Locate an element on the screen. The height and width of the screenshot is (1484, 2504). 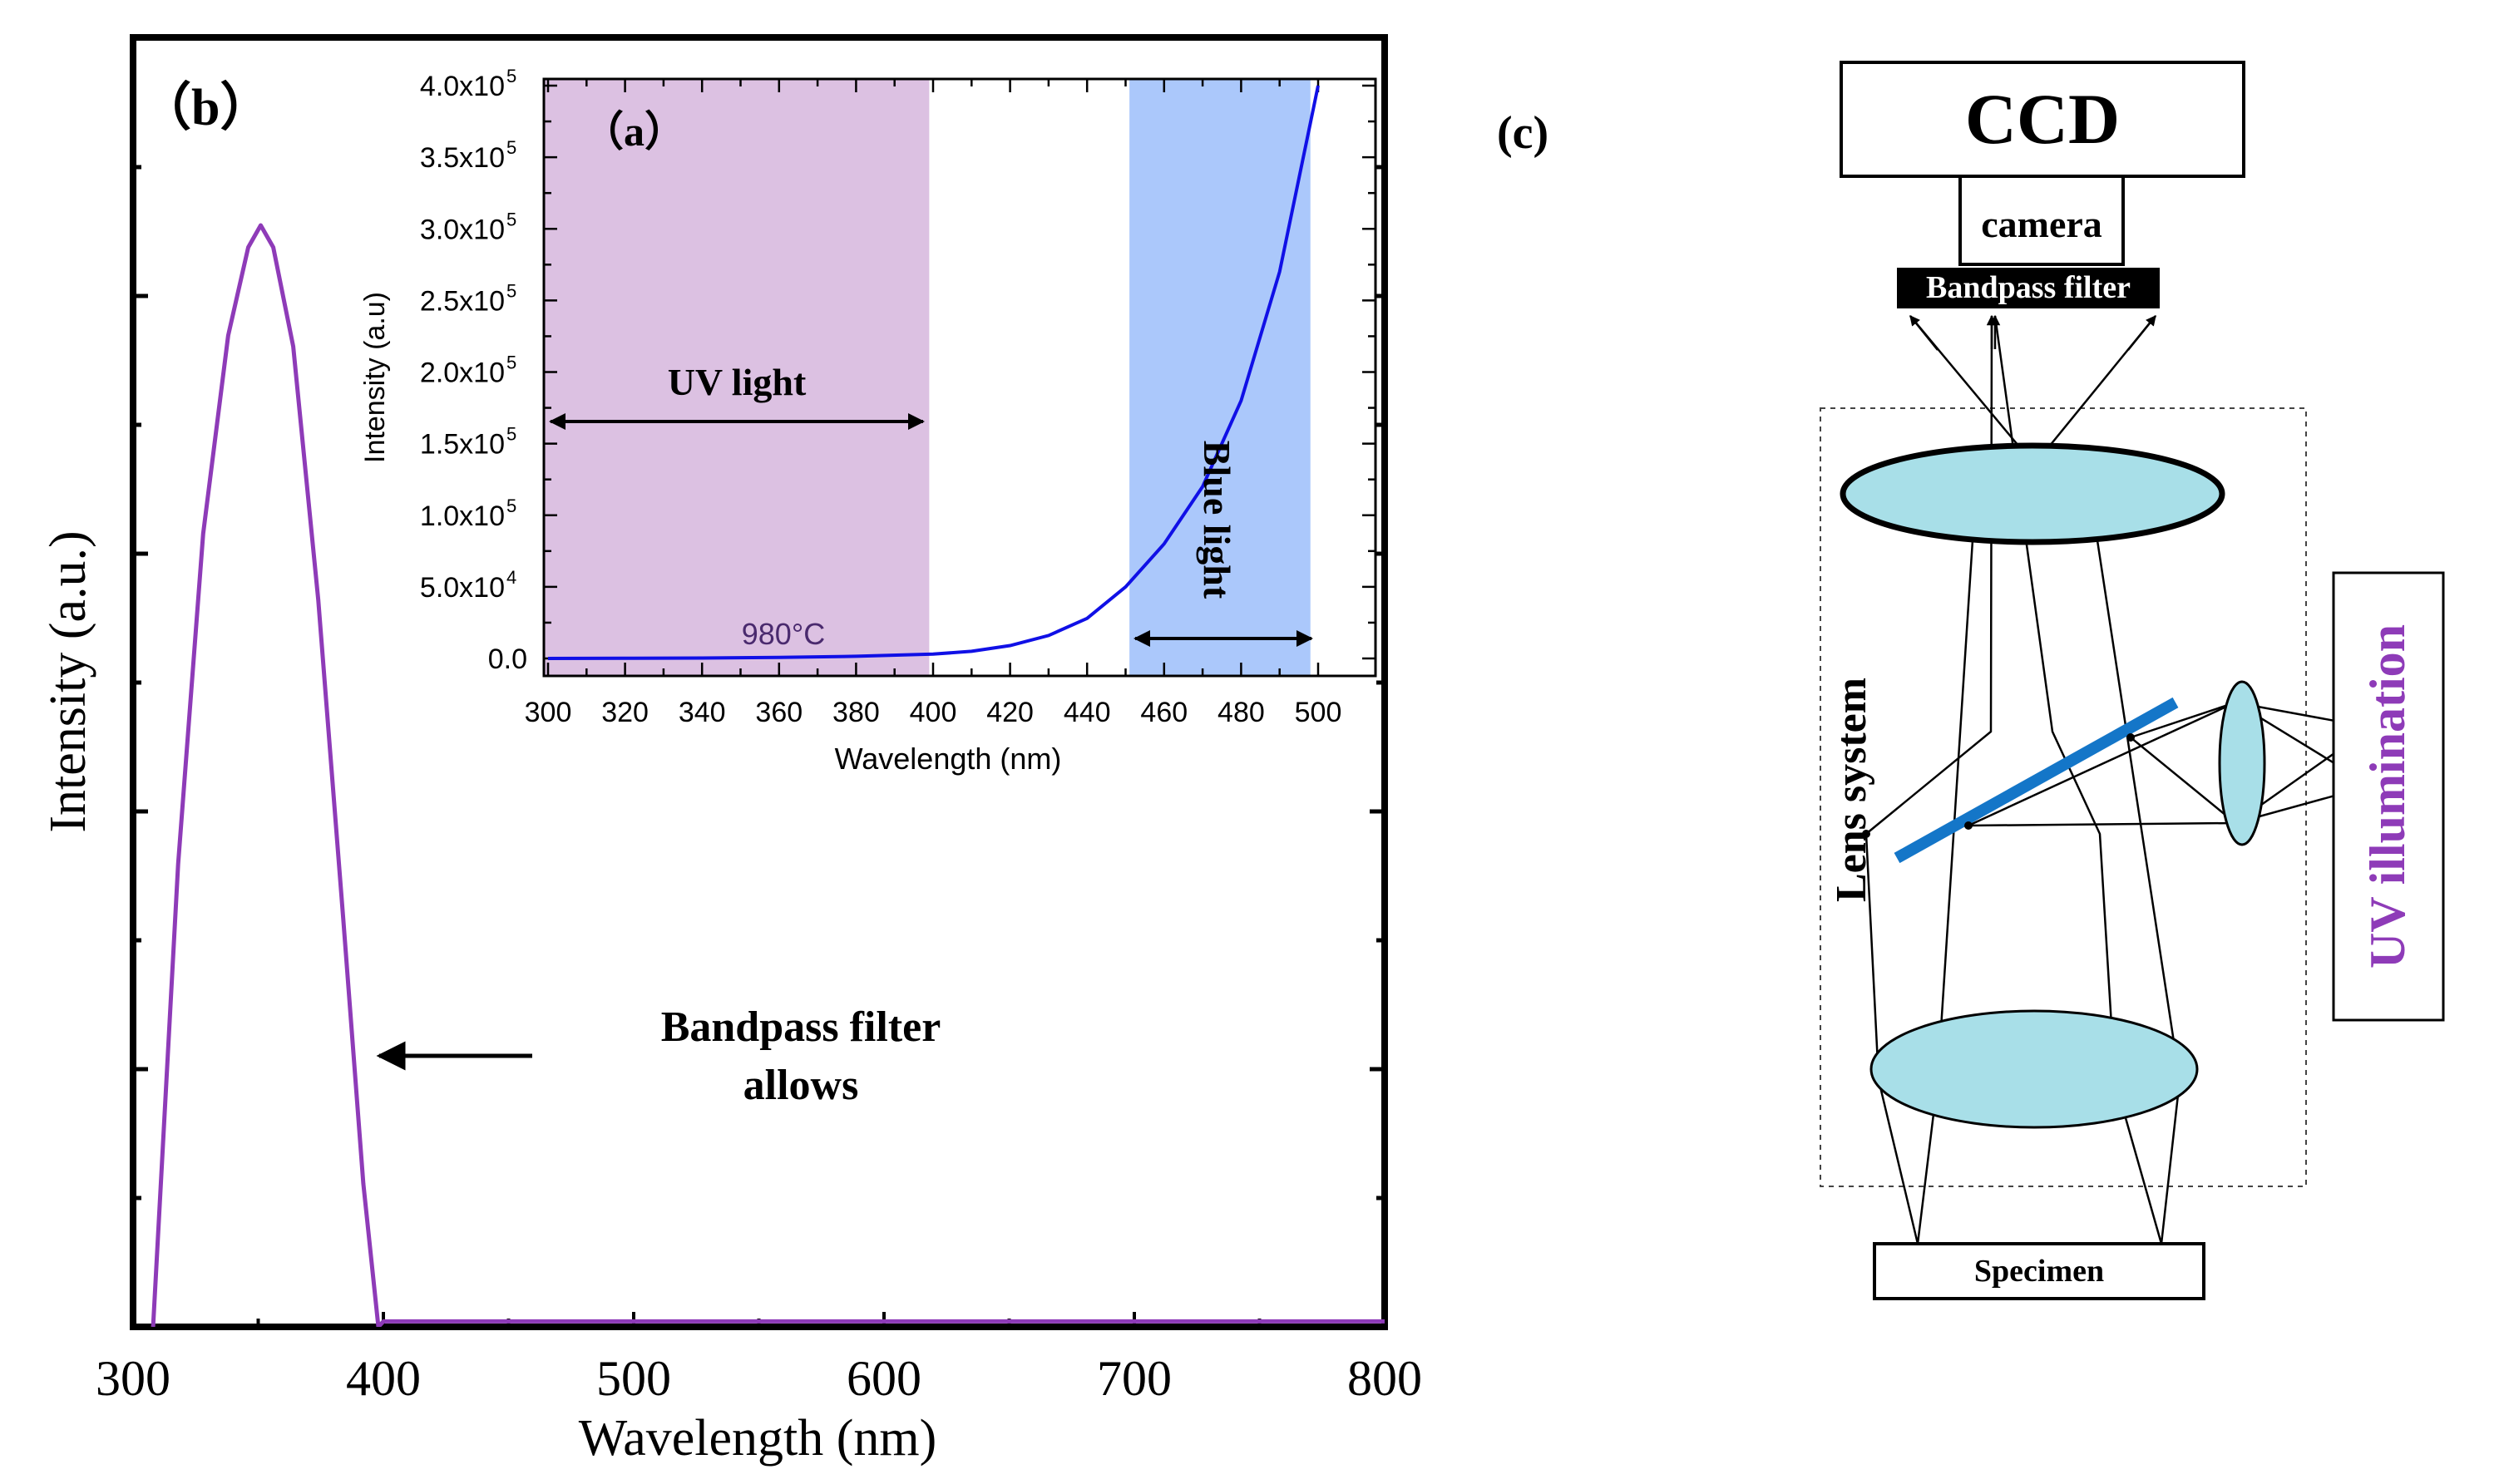
specimen-label: Specimen is located at coordinates (2039, 1271).